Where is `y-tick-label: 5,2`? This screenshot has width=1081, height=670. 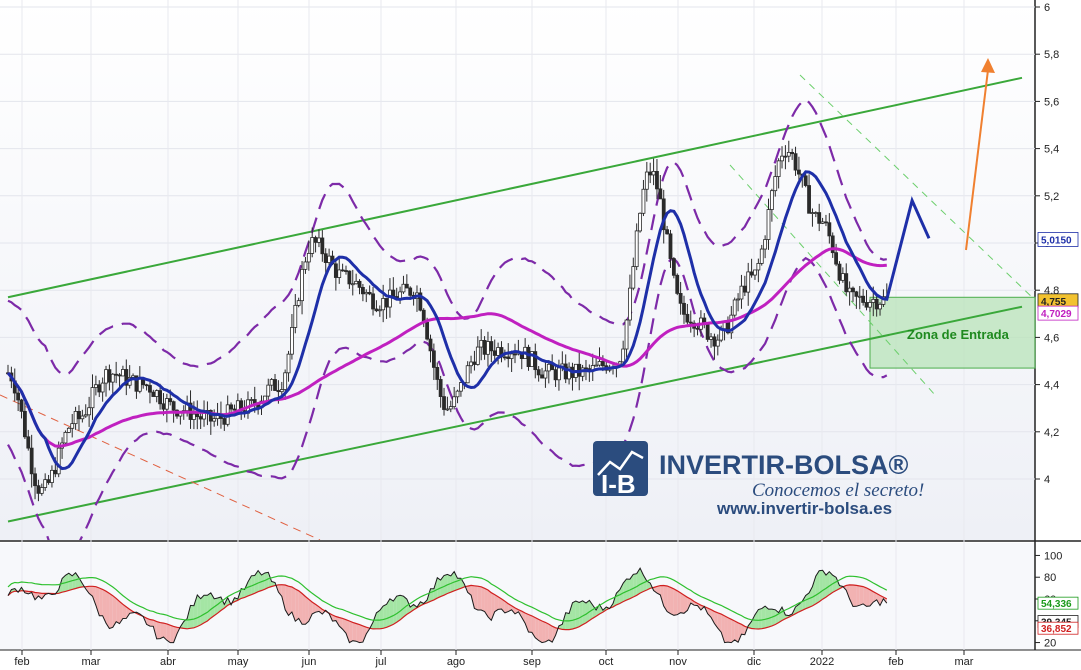 y-tick-label: 5,2 is located at coordinates (1051, 197).